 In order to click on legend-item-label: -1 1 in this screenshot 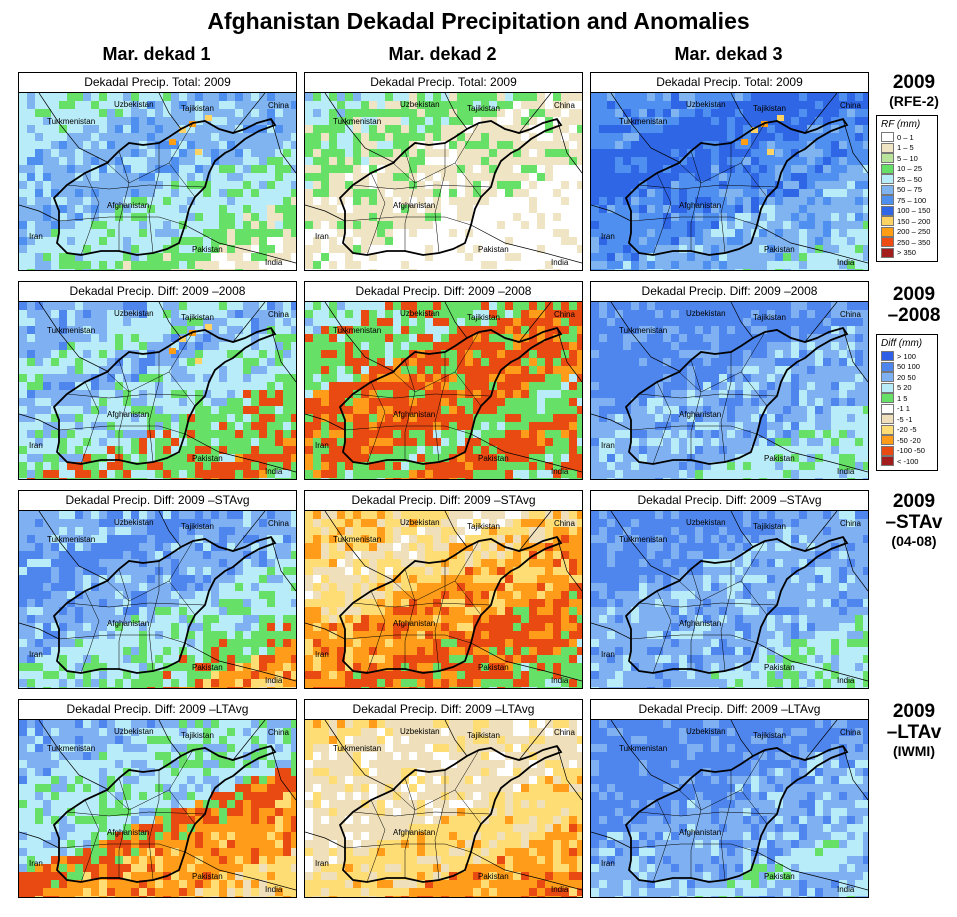, I will do `click(903, 409)`.